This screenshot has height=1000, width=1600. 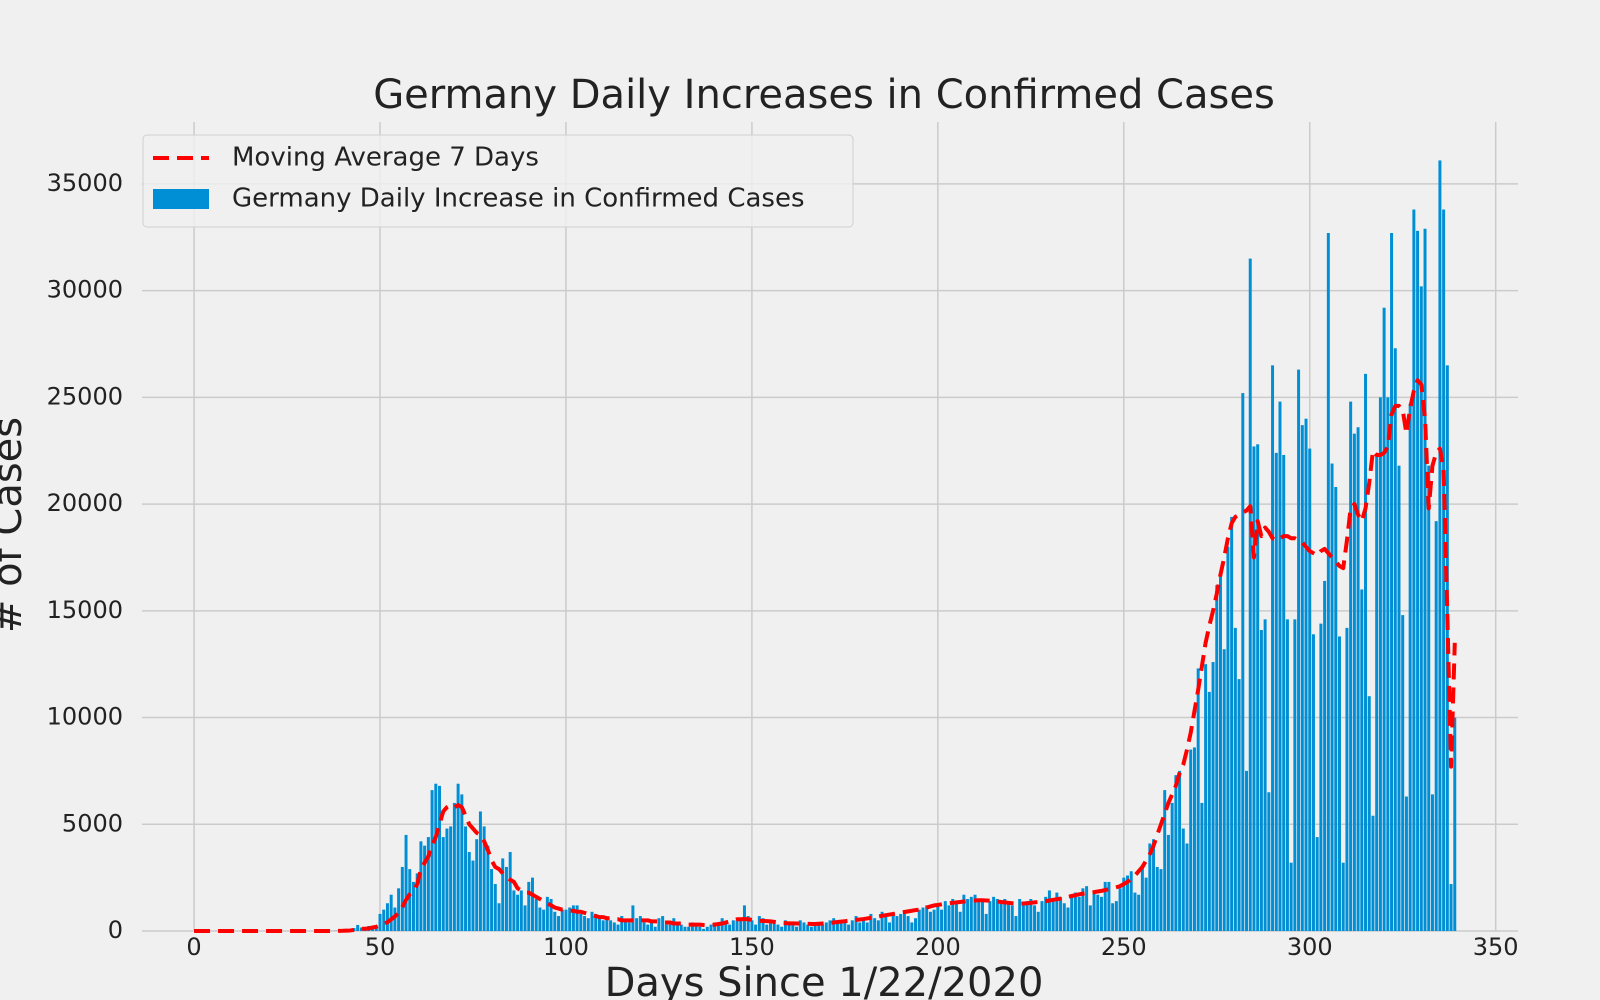 What do you see at coordinates (85, 717) in the screenshot?
I see `y-tick-label: 10000` at bounding box center [85, 717].